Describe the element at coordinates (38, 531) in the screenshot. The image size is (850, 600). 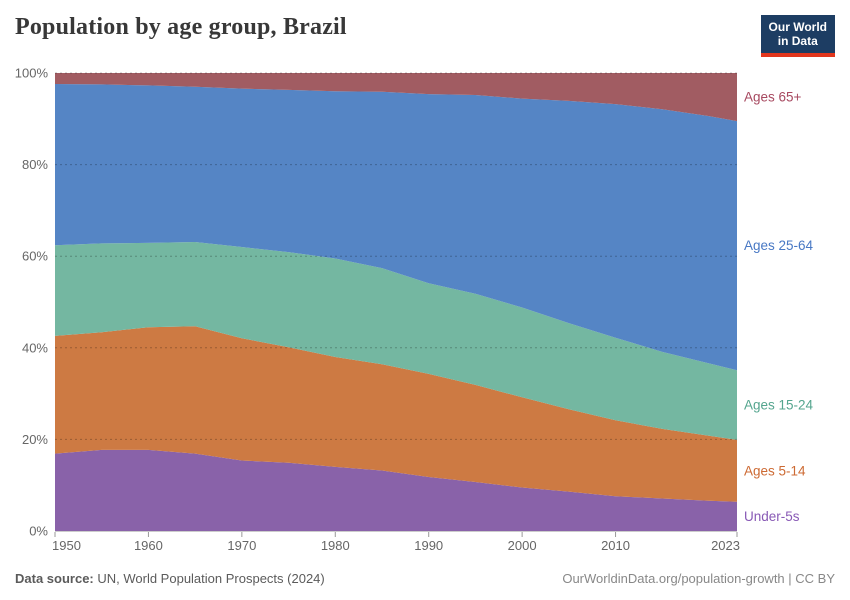
I see `y-axis-label-0: 0%` at that location.